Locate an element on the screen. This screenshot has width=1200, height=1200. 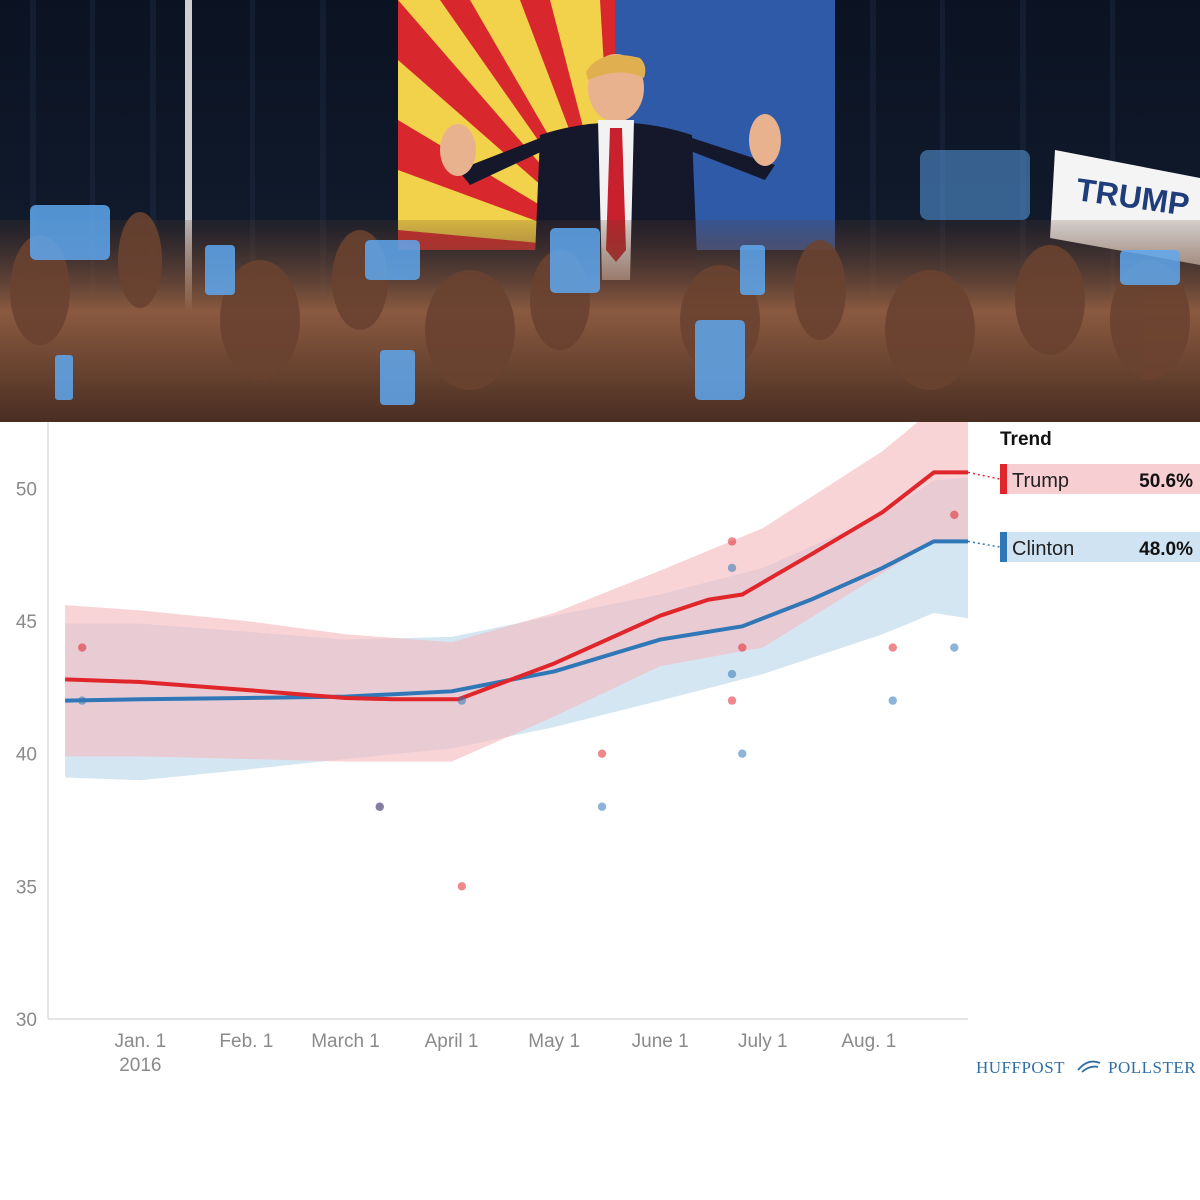
trump-trend-line is located at coordinates (516, 586).